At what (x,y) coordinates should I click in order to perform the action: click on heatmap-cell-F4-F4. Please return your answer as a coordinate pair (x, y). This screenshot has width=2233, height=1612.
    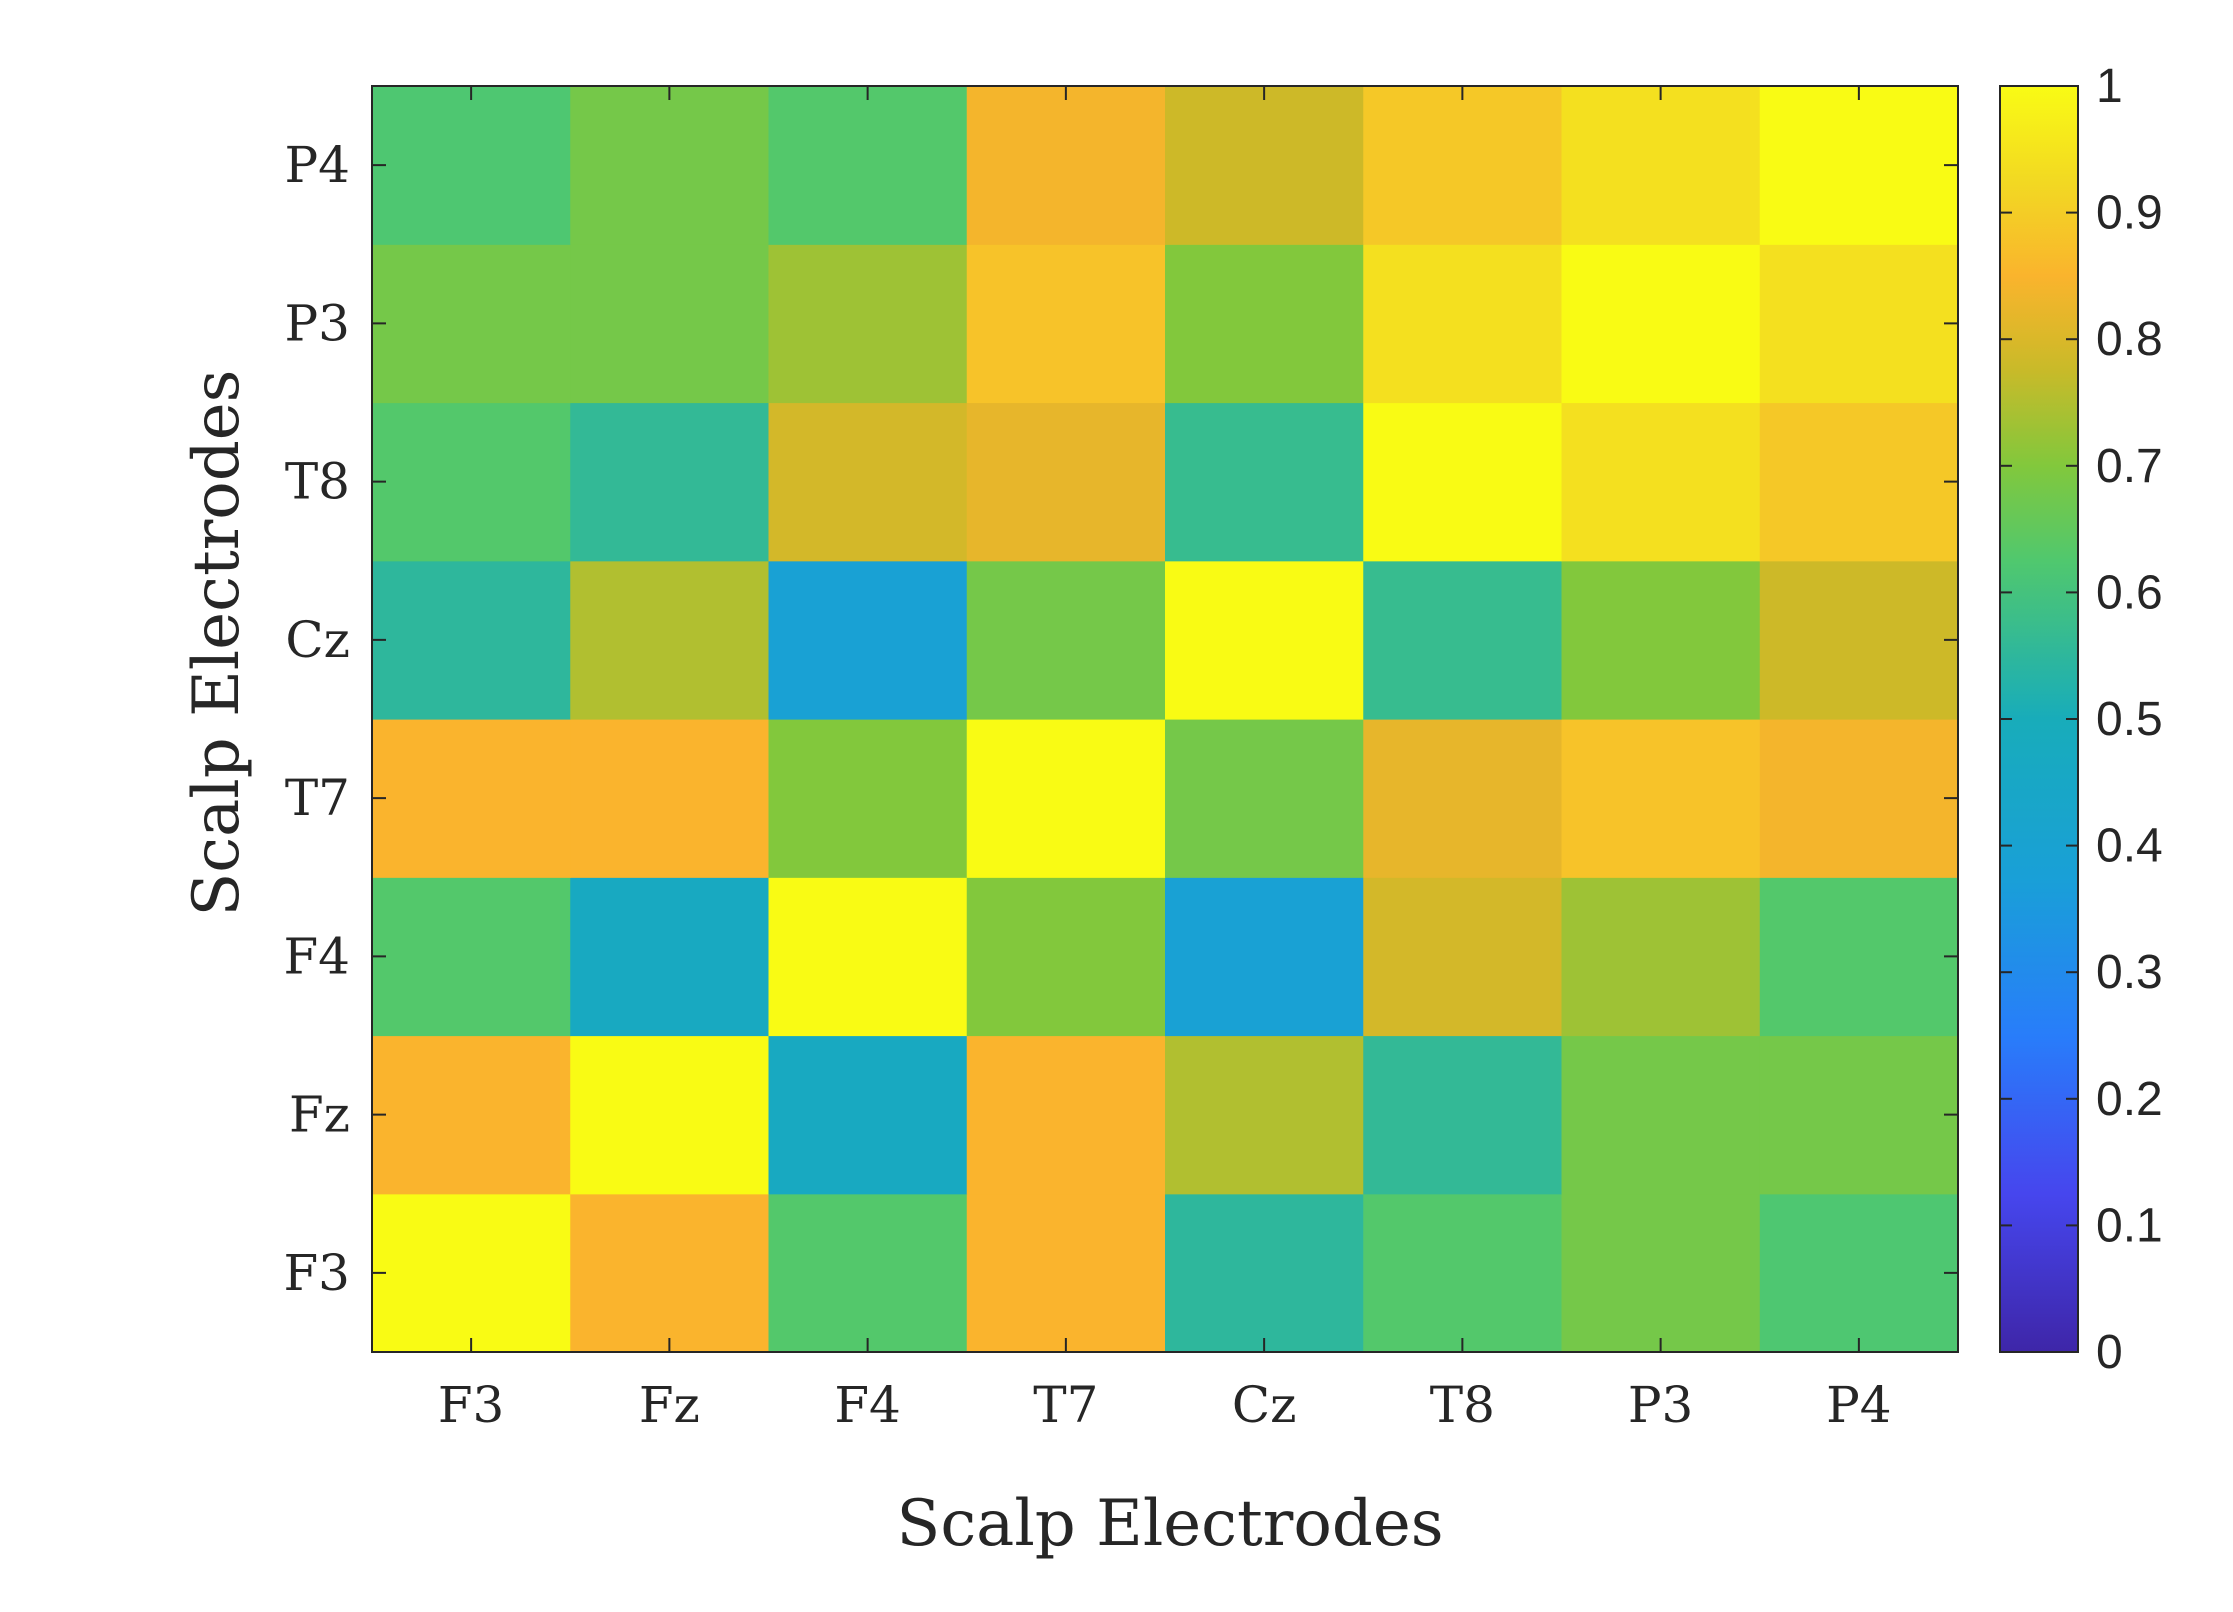
    Looking at the image, I should click on (868, 957).